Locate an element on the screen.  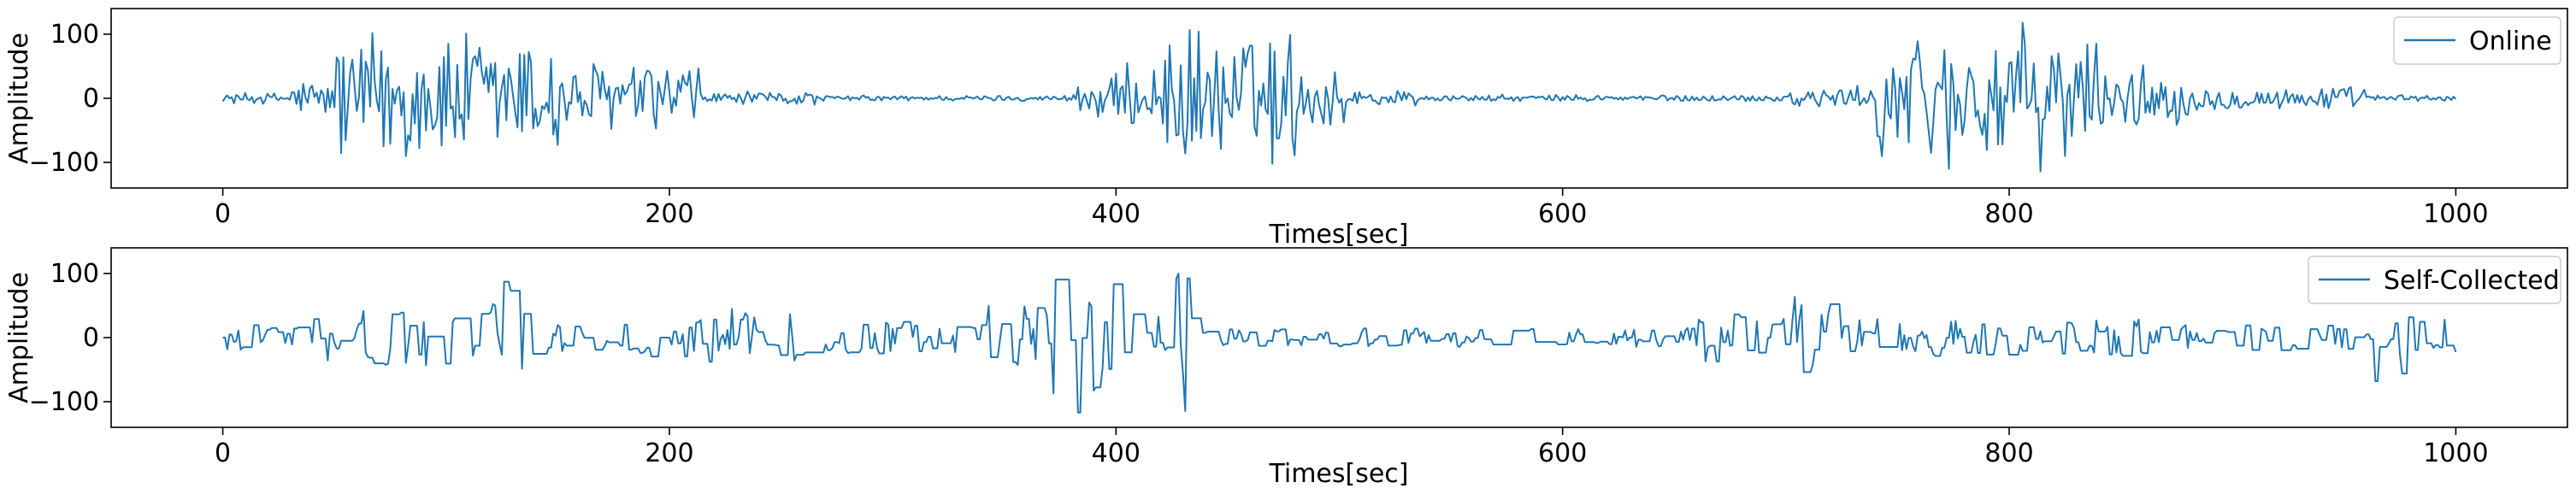
legend-label: Online is located at coordinates (2510, 41).